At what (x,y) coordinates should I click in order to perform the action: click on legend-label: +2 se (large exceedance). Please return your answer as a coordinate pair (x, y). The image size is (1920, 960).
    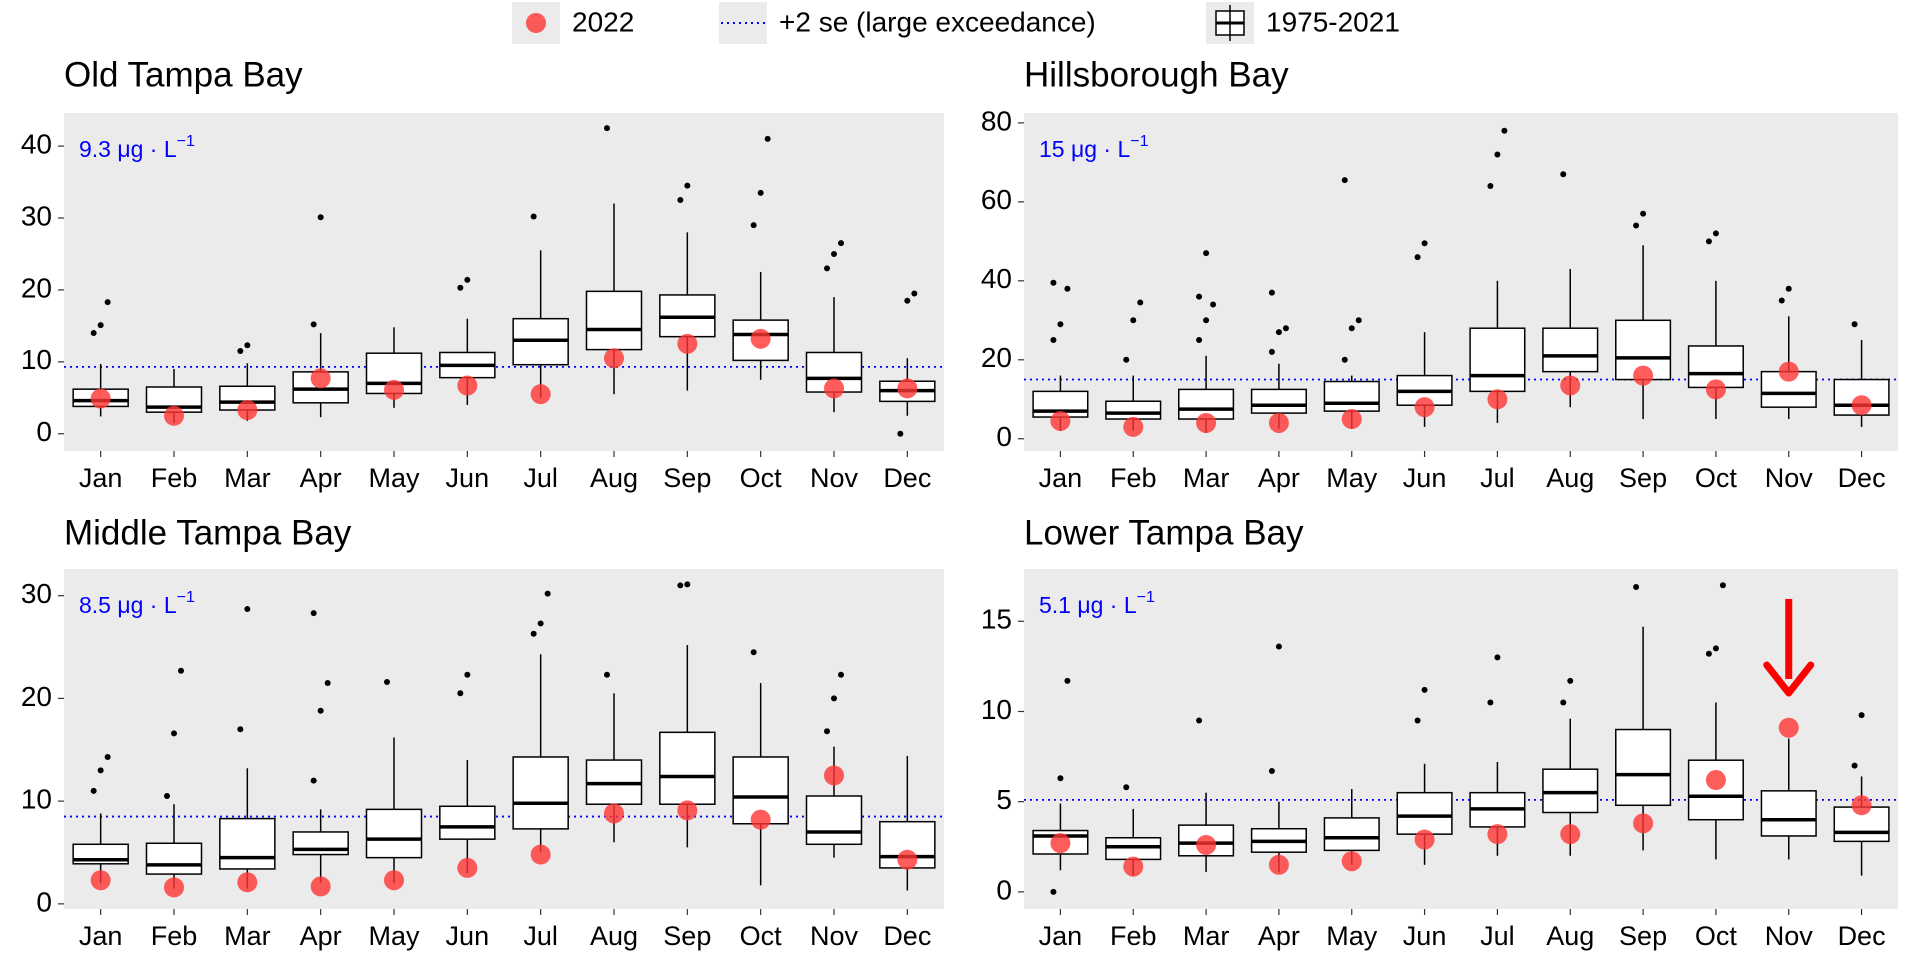
    Looking at the image, I should click on (937, 21).